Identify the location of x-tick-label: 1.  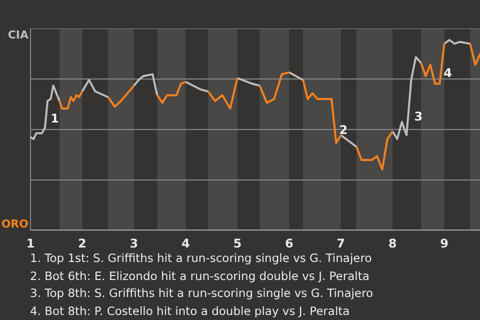
(30, 243).